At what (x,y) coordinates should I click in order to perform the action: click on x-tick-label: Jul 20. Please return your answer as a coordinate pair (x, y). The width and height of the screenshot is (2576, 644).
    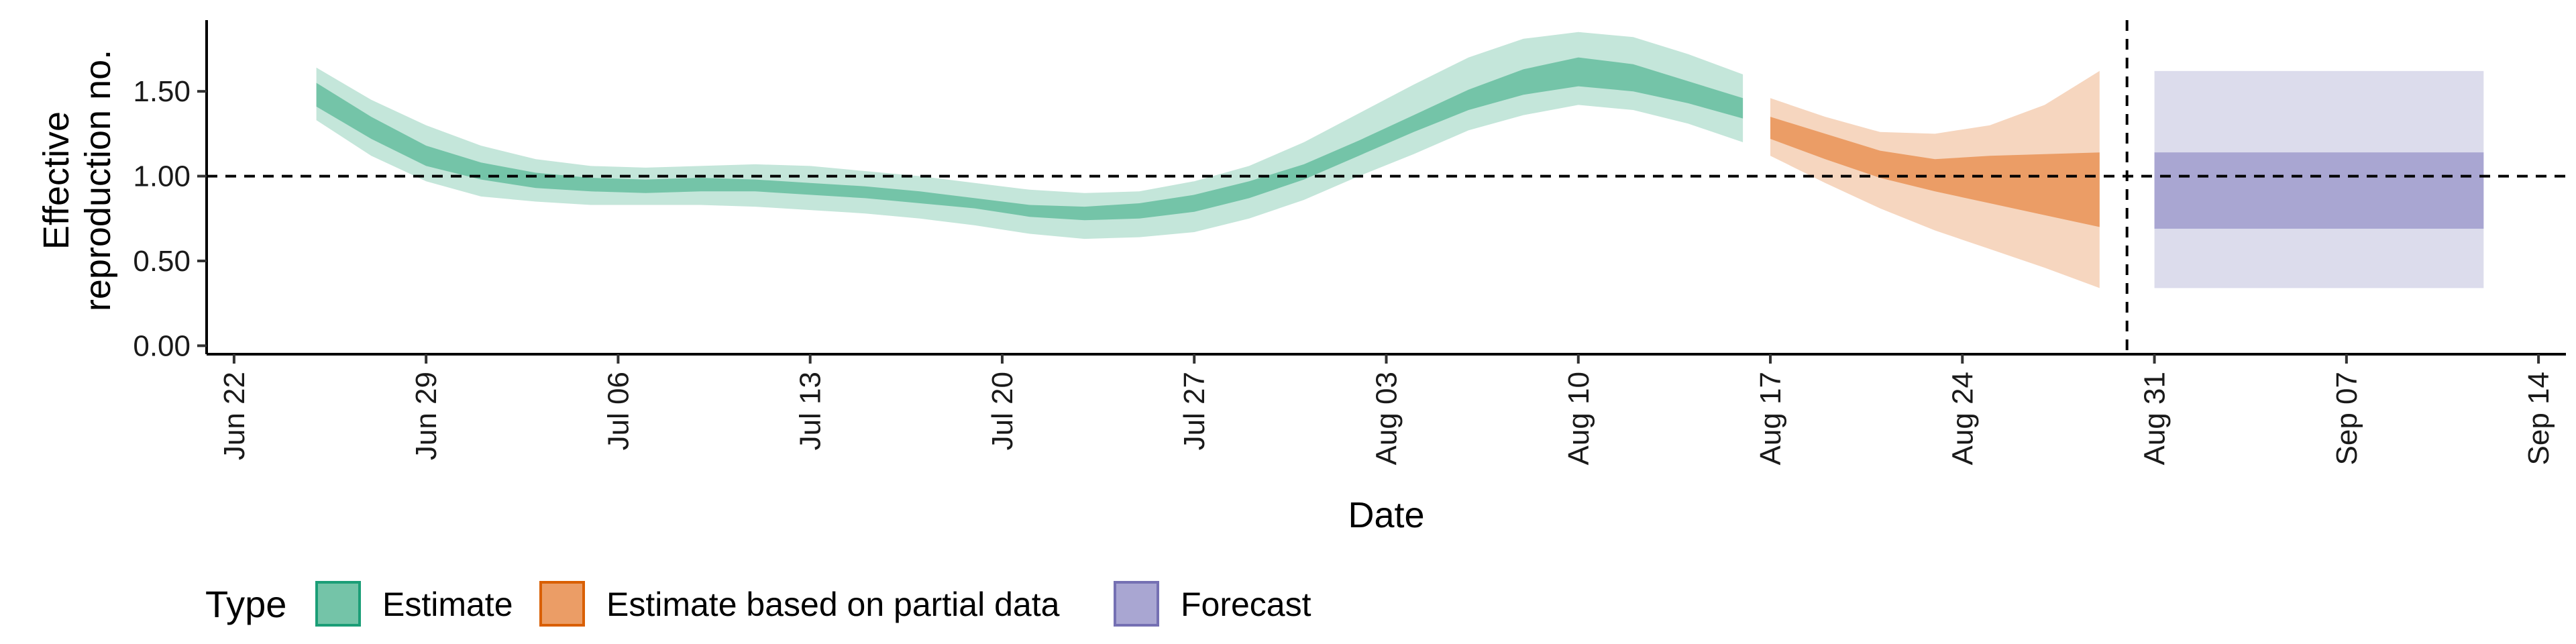
    Looking at the image, I should click on (1002, 411).